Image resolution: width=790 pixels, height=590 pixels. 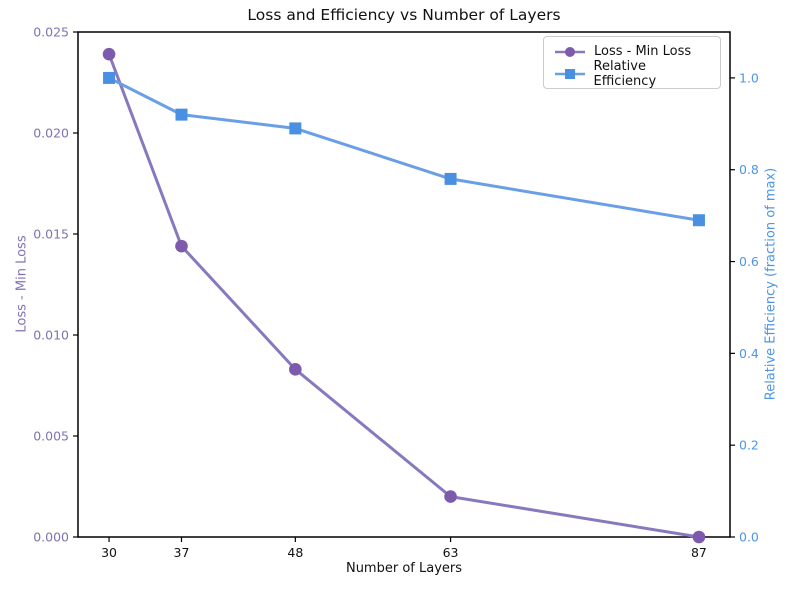 I want to click on right-y-tick-label: 1.0, so click(x=749, y=77).